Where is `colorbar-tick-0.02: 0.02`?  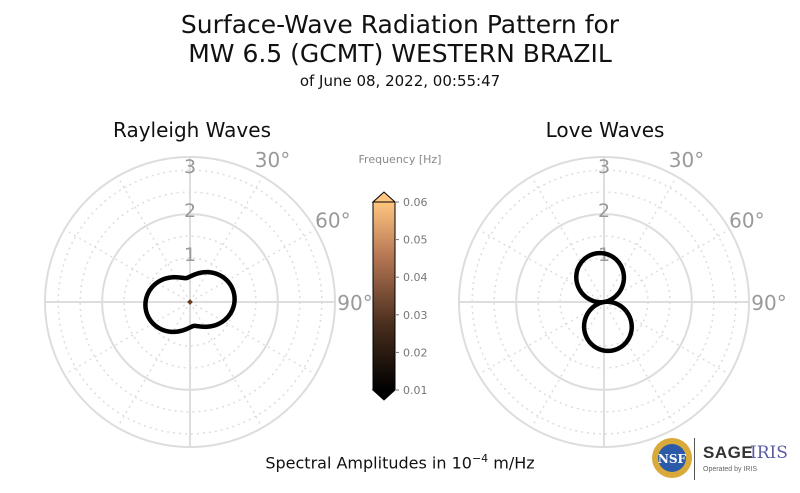
colorbar-tick-0.02: 0.02 is located at coordinates (415, 352).